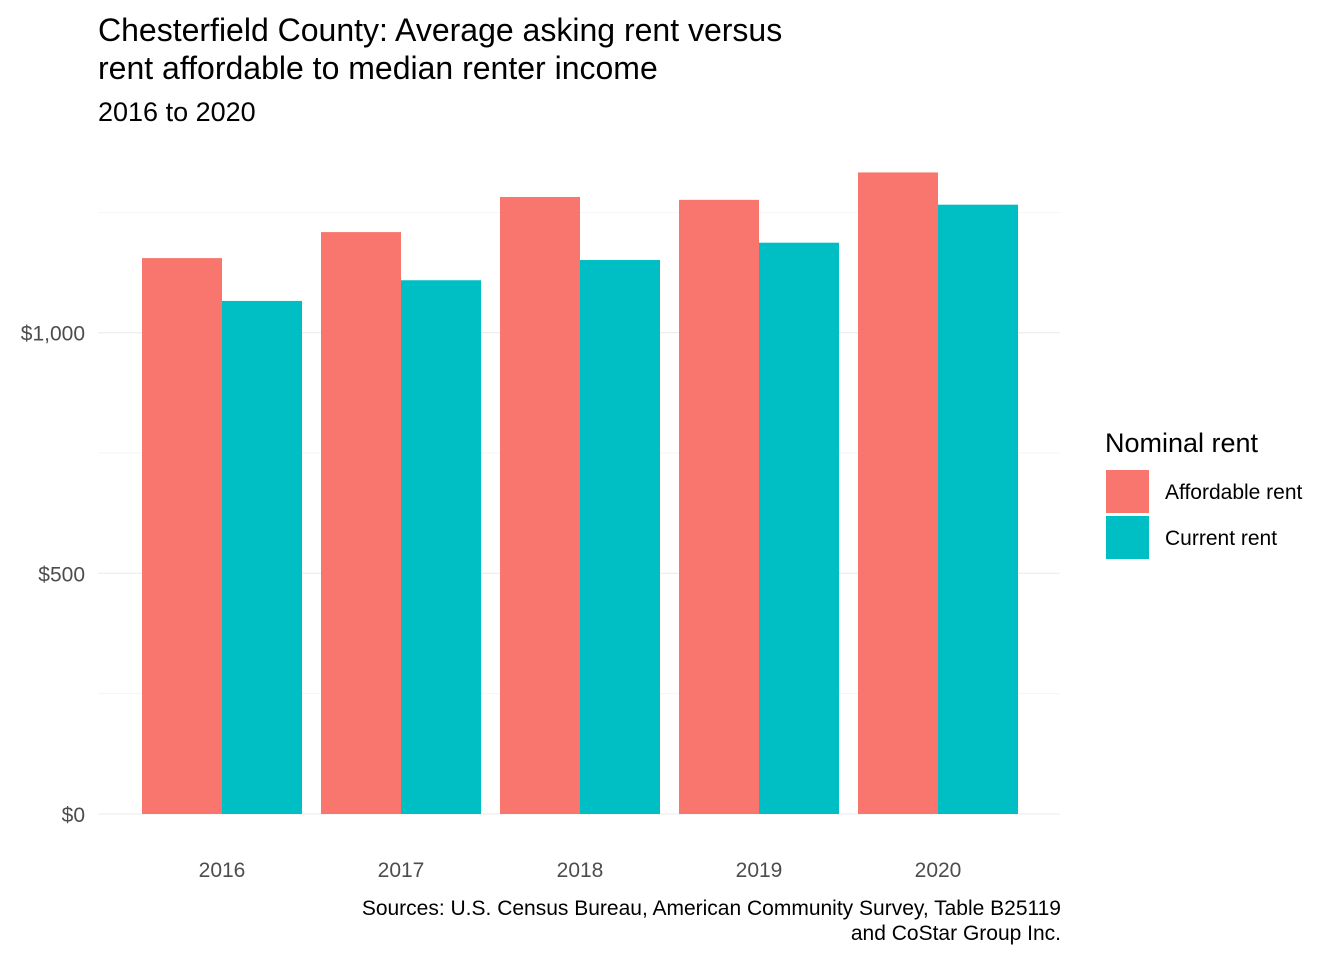 This screenshot has height=960, width=1344. Describe the element at coordinates (898, 493) in the screenshot. I see `bar-affordable-rent-2020` at that location.